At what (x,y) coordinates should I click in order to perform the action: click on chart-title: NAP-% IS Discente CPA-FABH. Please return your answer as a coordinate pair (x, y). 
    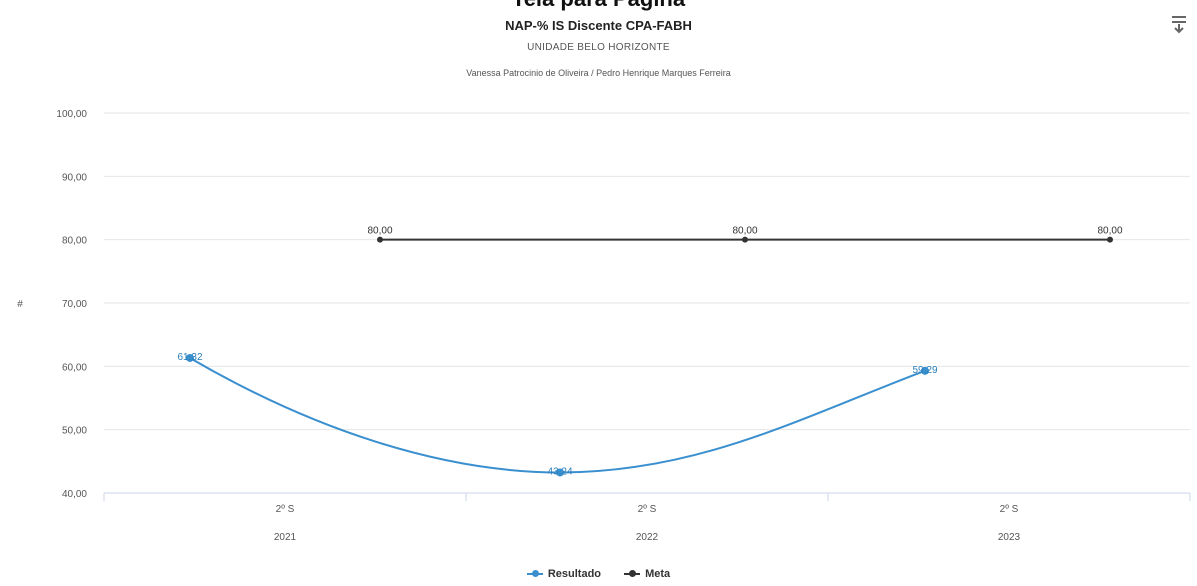
    Looking at the image, I should click on (598, 25).